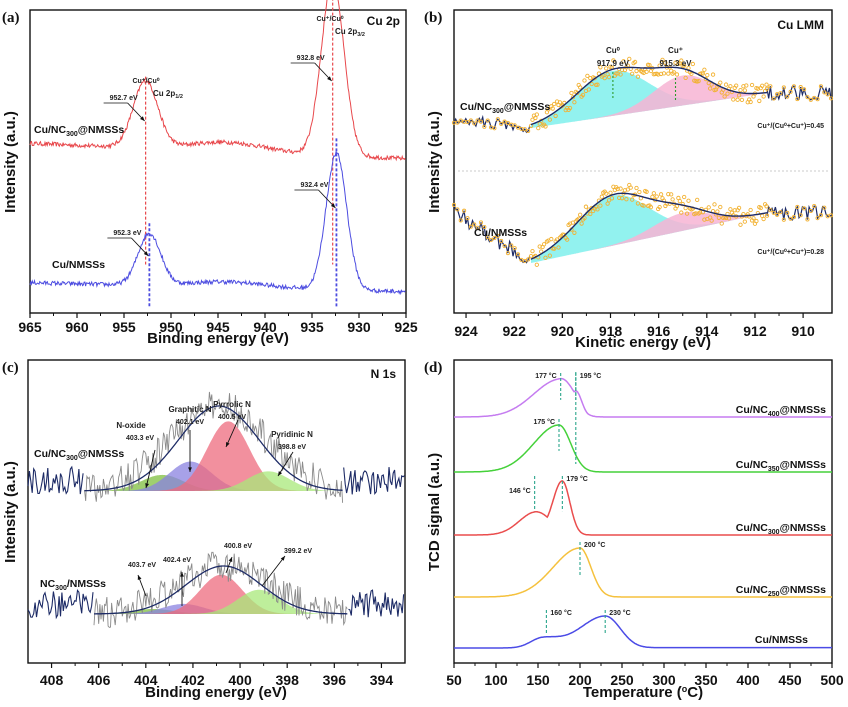 The image size is (848, 707). Describe the element at coordinates (140, 438) in the screenshot. I see `panel-c-component-value: 403.3 eV` at that location.